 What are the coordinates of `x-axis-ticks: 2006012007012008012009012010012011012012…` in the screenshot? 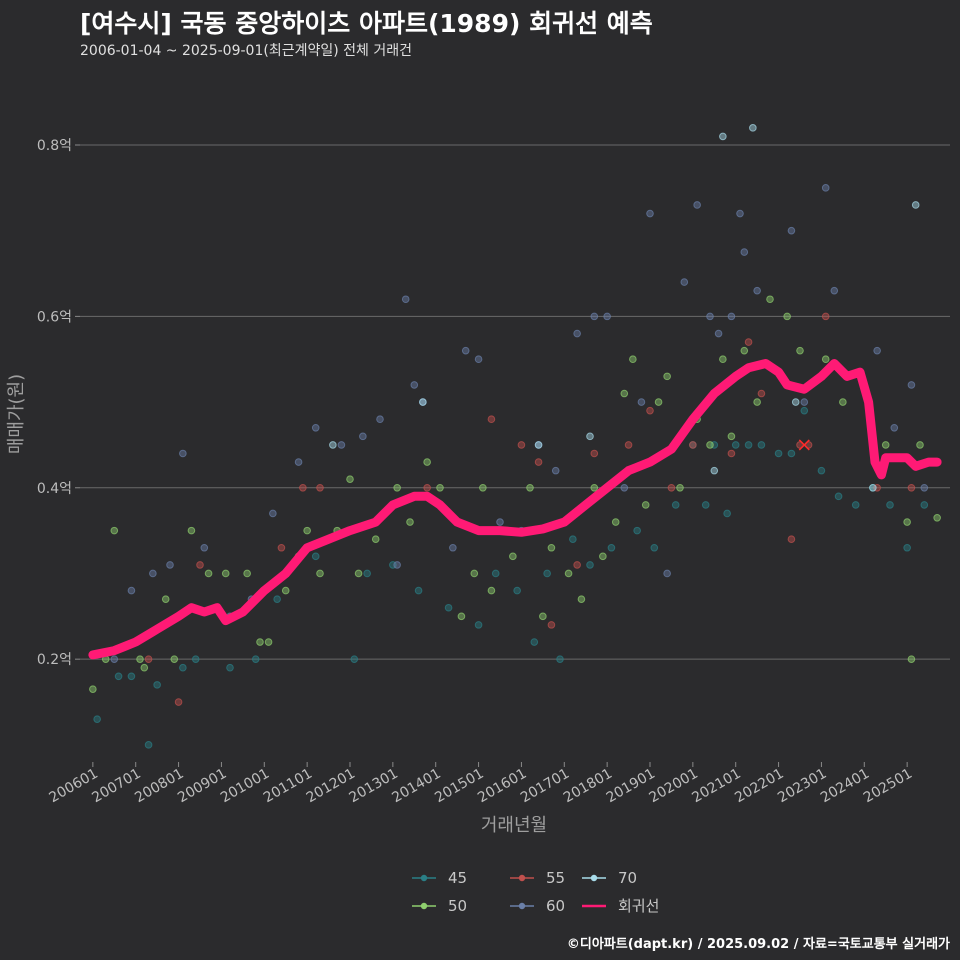 It's located at (481, 784).